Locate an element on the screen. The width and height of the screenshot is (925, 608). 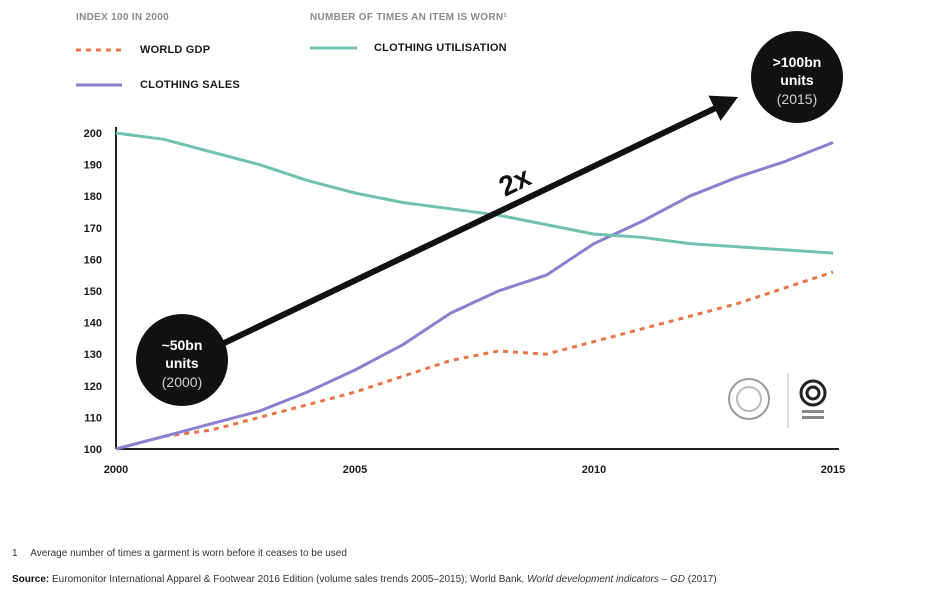
y-tick-label: 140 is located at coordinates (93, 324).